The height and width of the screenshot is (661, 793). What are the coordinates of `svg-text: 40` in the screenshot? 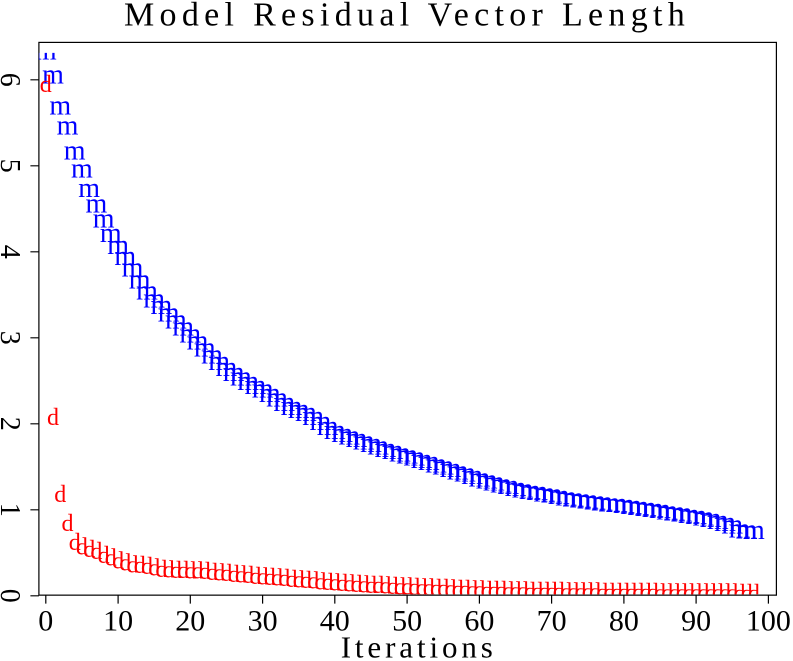 It's located at (335, 621).